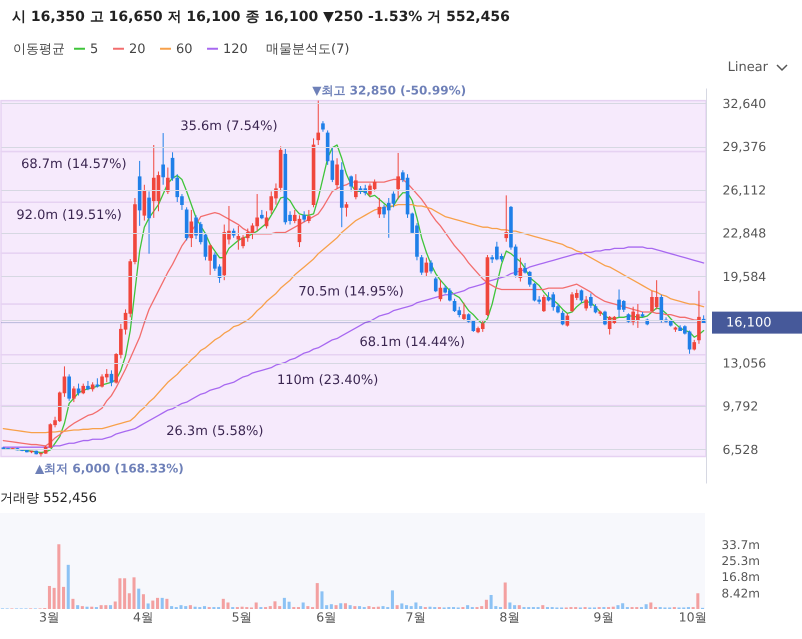 The width and height of the screenshot is (802, 639). Describe the element at coordinates (744, 276) in the screenshot. I see `y-tick-label: 19,584` at that location.